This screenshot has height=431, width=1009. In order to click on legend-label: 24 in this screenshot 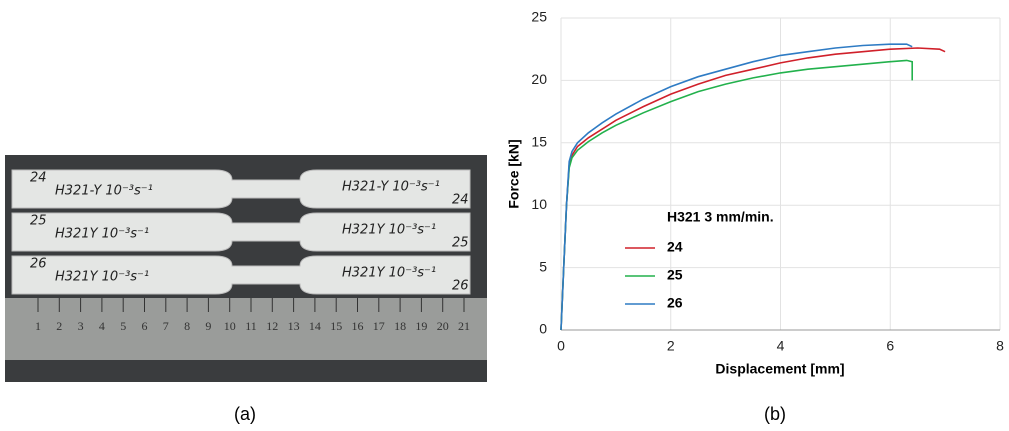, I will do `click(675, 247)`.